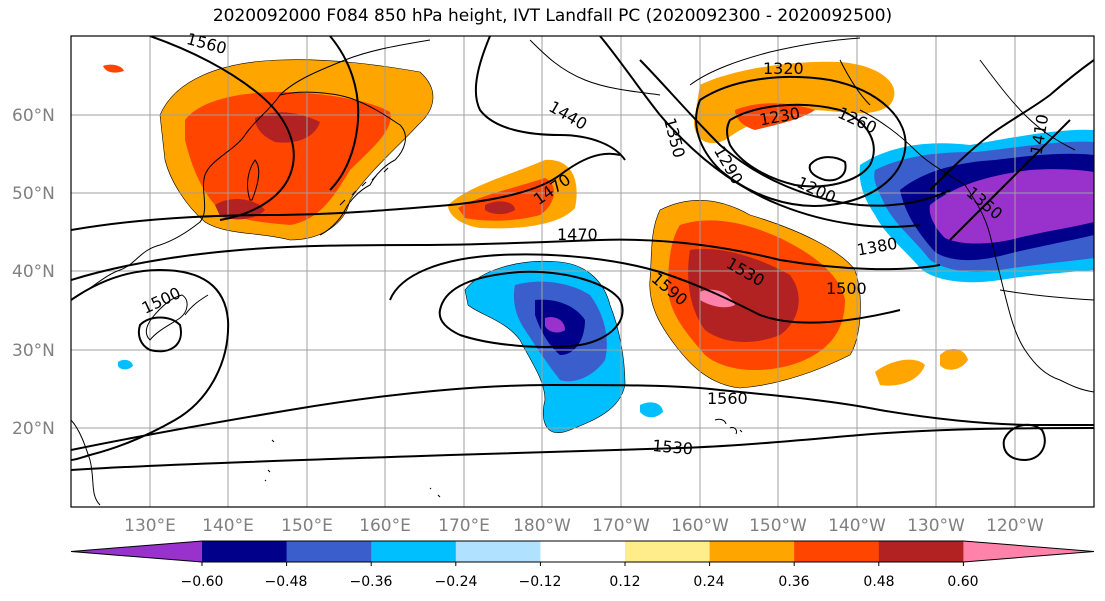 This screenshot has width=1105, height=601. What do you see at coordinates (307, 526) in the screenshot?
I see `lon-label: 150°E` at bounding box center [307, 526].